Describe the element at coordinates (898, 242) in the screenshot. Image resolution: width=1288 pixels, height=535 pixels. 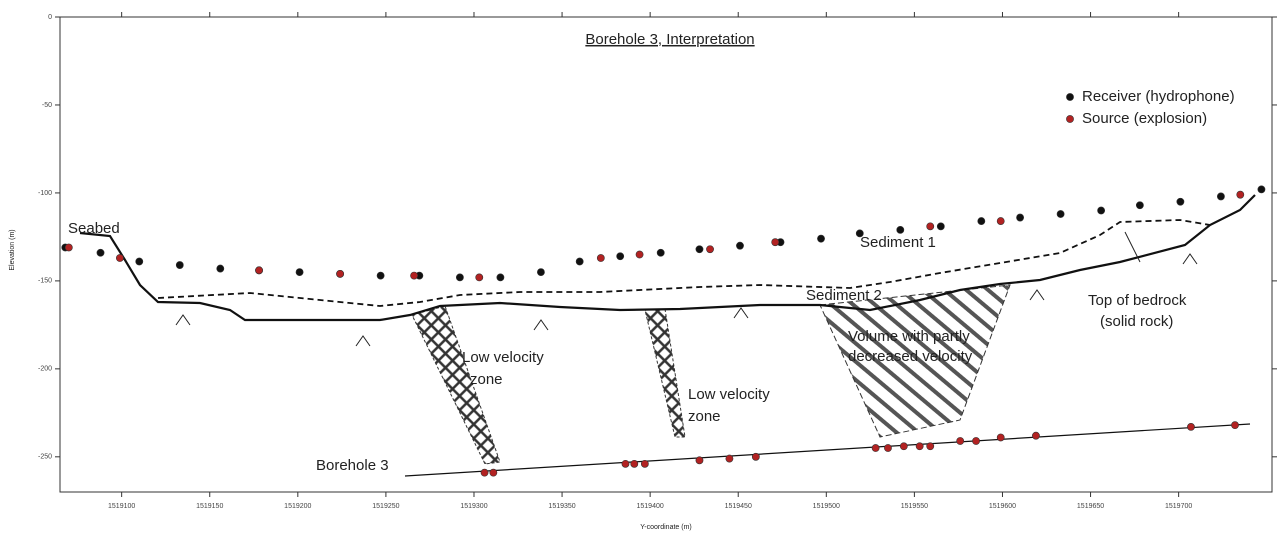
I see `annotation: Sediment 1` at that location.